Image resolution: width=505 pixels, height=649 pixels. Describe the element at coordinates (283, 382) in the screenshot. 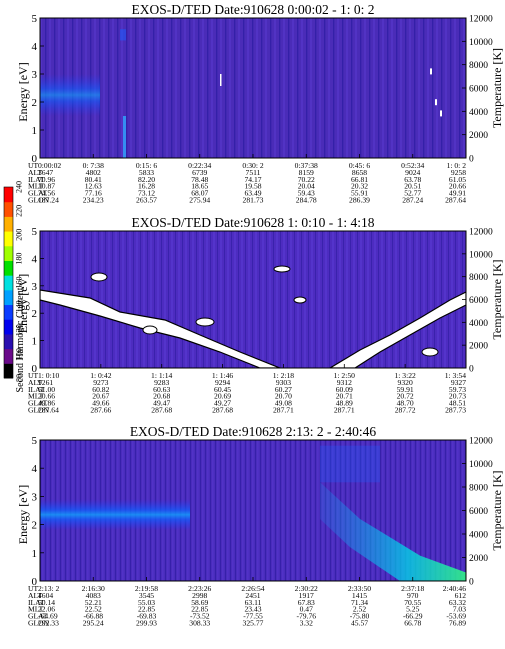

I see `table-cell: 9303` at that location.